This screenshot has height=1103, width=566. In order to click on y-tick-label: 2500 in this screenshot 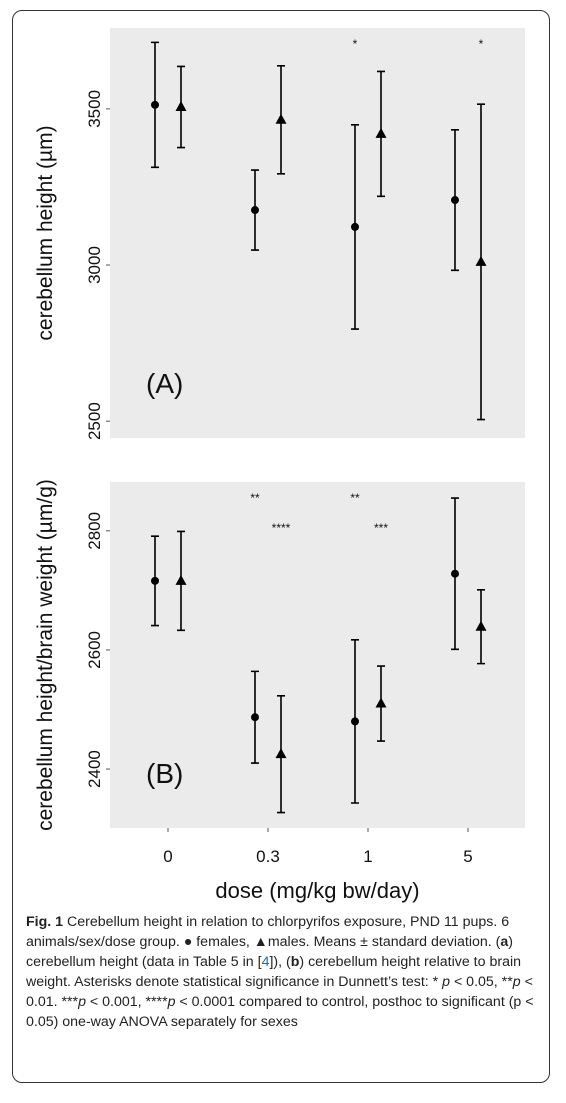, I will do `click(94, 421)`.